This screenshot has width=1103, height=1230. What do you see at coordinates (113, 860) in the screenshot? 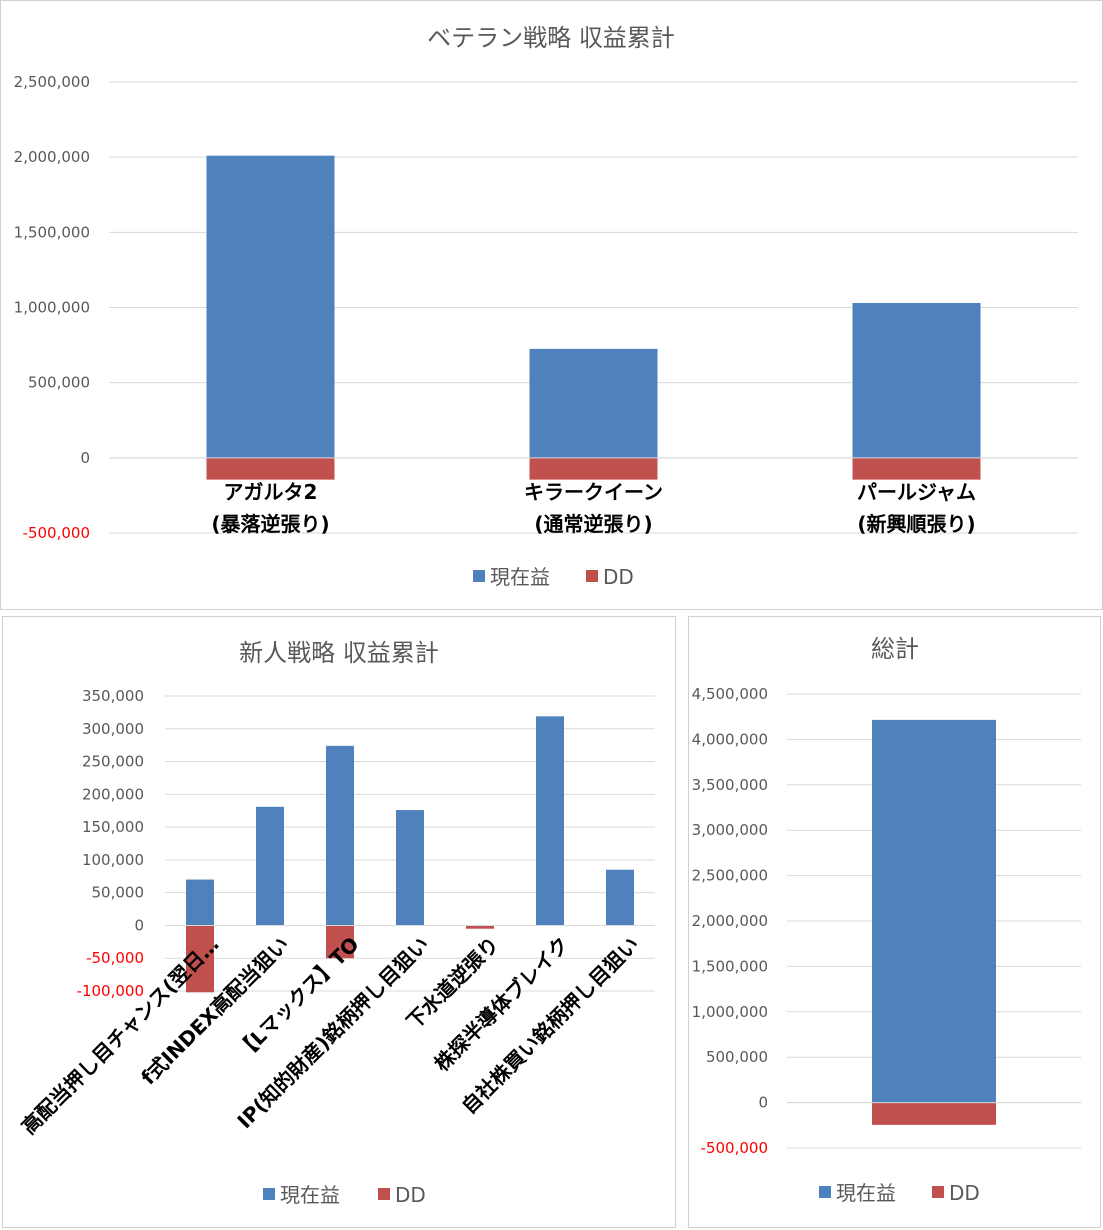
I see `y-tick-label: 100,000` at bounding box center [113, 860].